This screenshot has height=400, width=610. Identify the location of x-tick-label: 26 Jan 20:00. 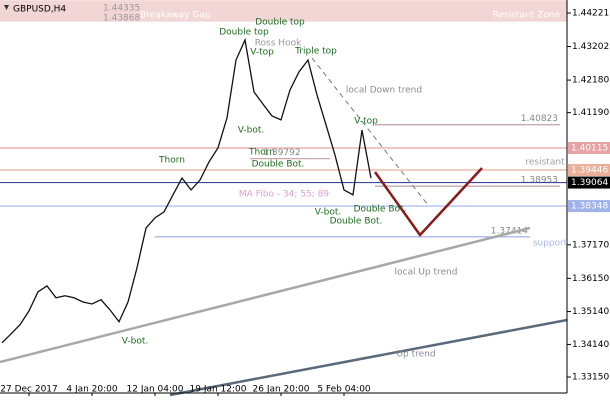
(281, 390).